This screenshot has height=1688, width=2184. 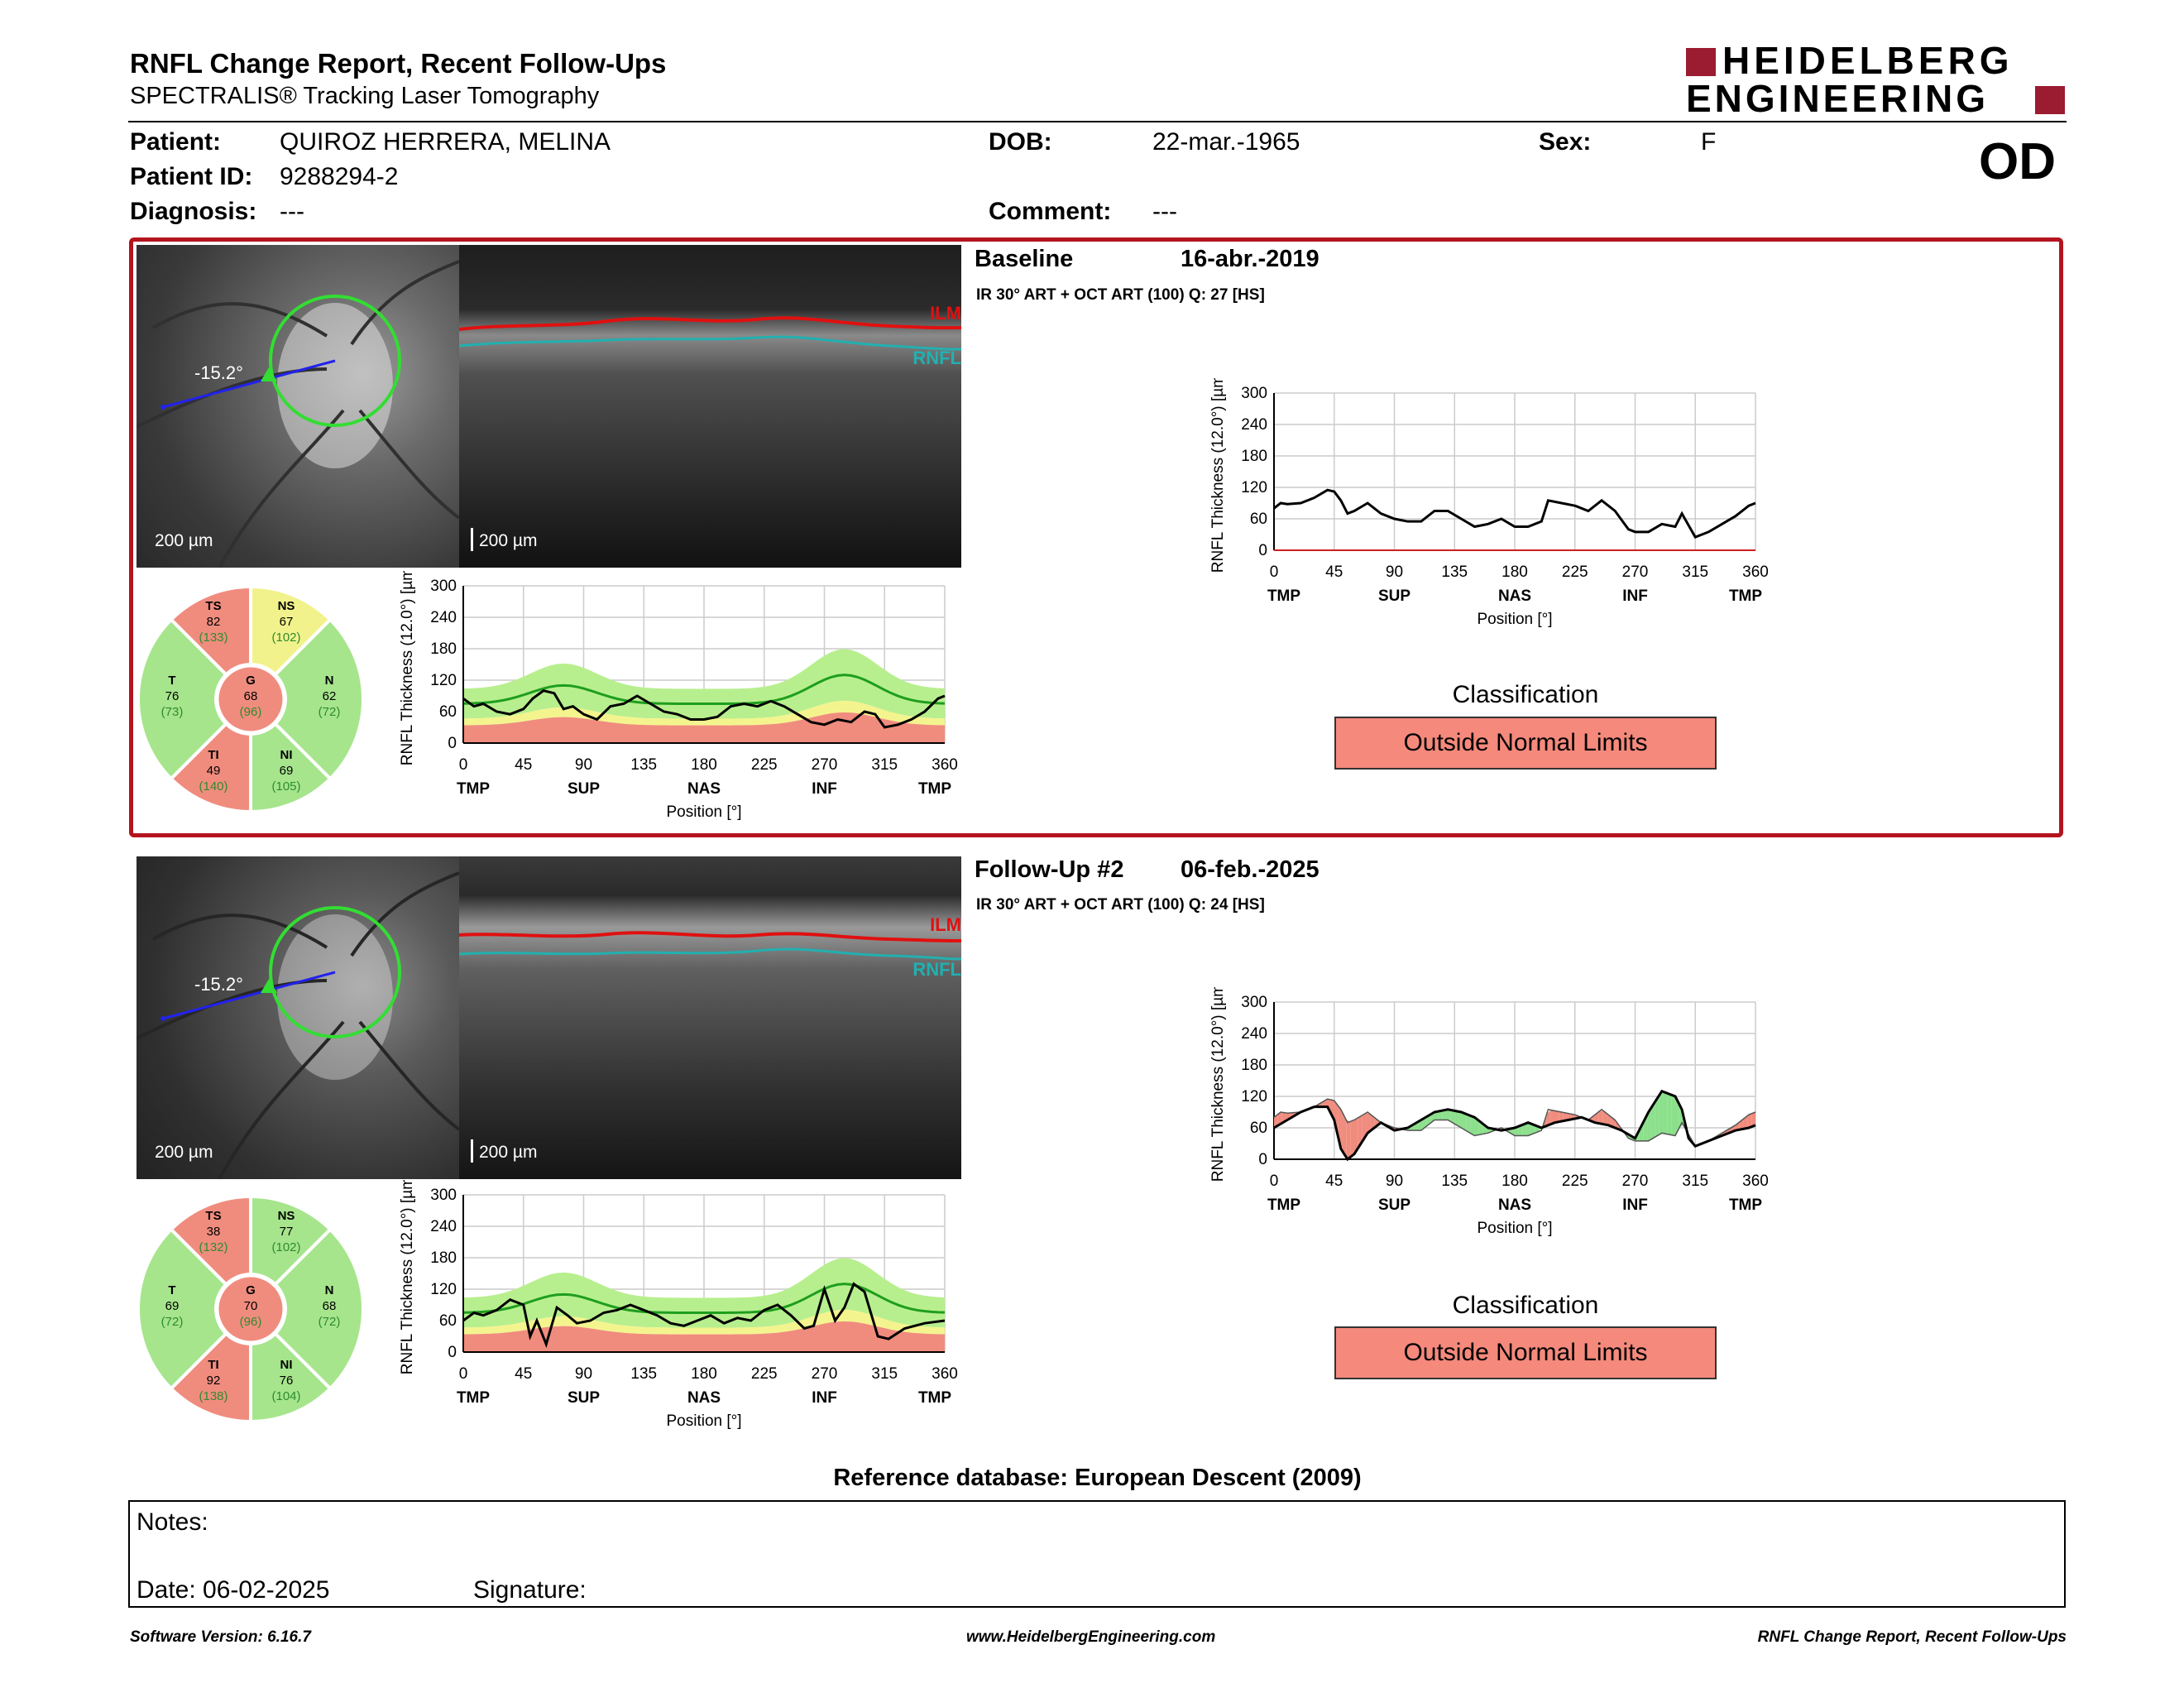 I want to click on footer-report-name: RNFL Change Report, Recent Follow-Ups, so click(x=1912, y=1637).